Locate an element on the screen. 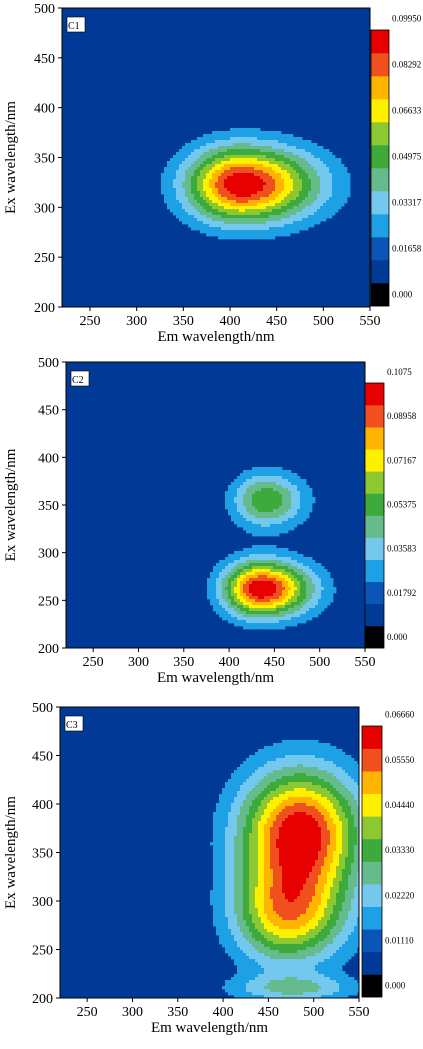 This screenshot has height=1049, width=423. colorbar-segment is located at coordinates (380, 111).